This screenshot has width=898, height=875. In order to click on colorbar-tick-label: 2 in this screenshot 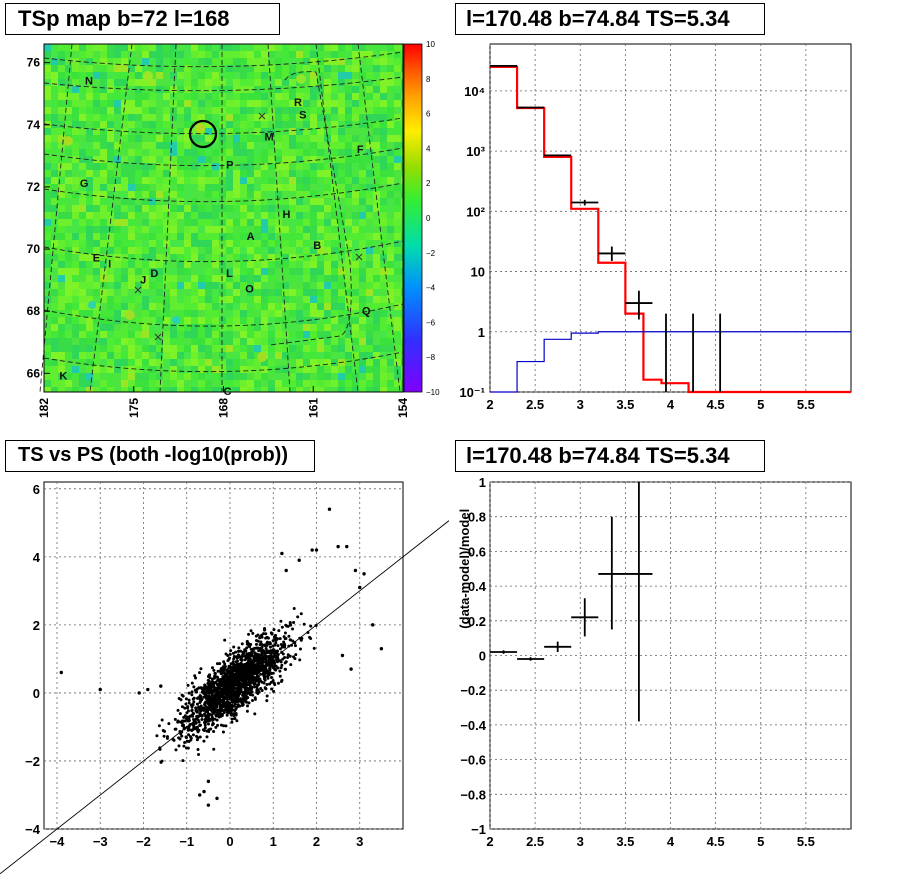, I will do `click(428, 183)`.